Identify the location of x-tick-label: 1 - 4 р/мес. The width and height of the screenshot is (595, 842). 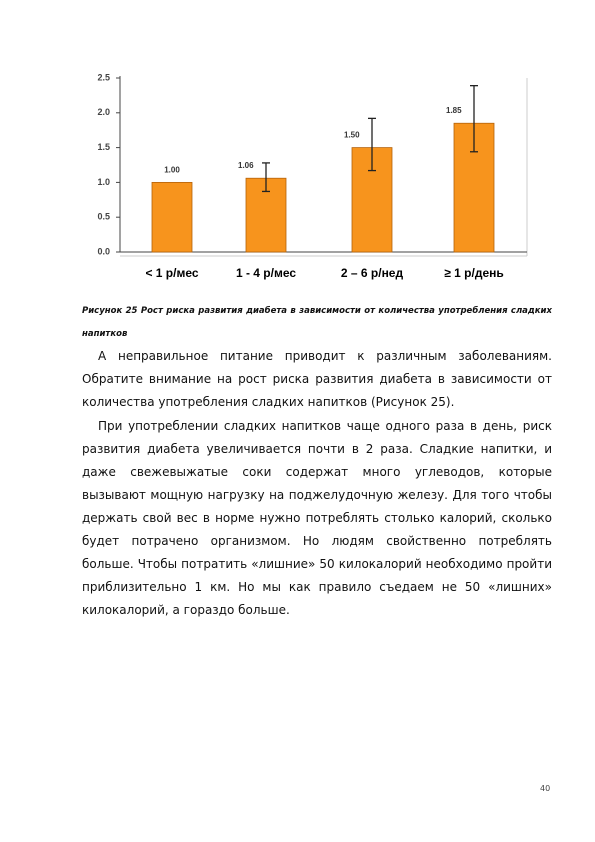
(266, 273).